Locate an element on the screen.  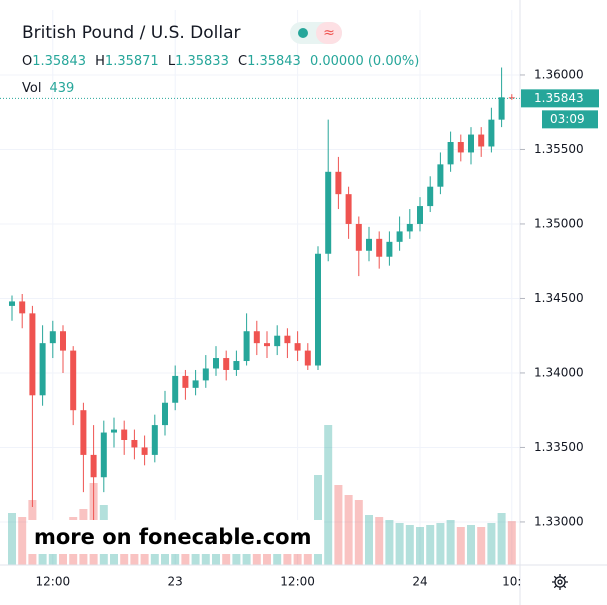
gear-teeth is located at coordinates (560, 582).